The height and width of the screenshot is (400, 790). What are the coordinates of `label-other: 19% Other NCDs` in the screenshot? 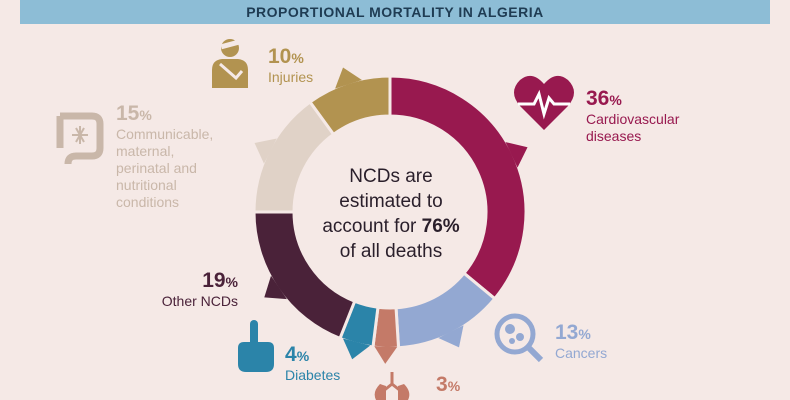 It's located at (189, 290).